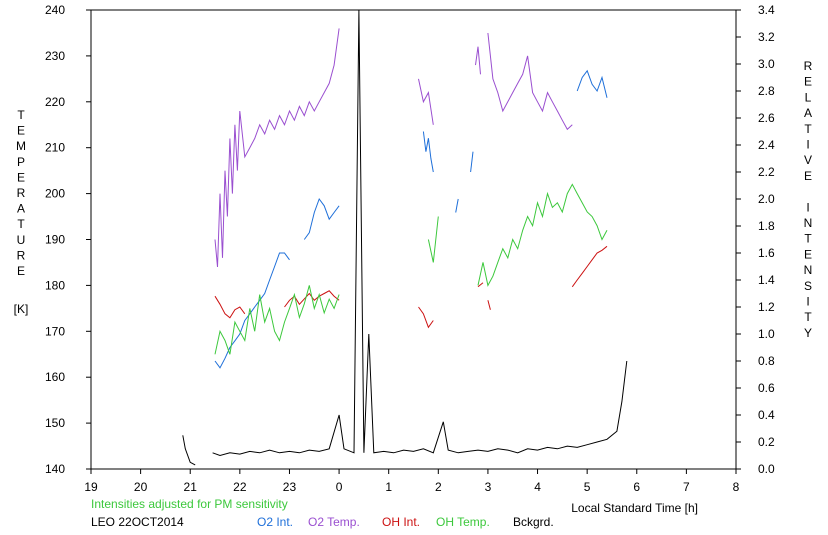 This screenshot has height=535, width=828. What do you see at coordinates (766, 10) in the screenshot?
I see `y-right-tick-label: 3.4` at bounding box center [766, 10].